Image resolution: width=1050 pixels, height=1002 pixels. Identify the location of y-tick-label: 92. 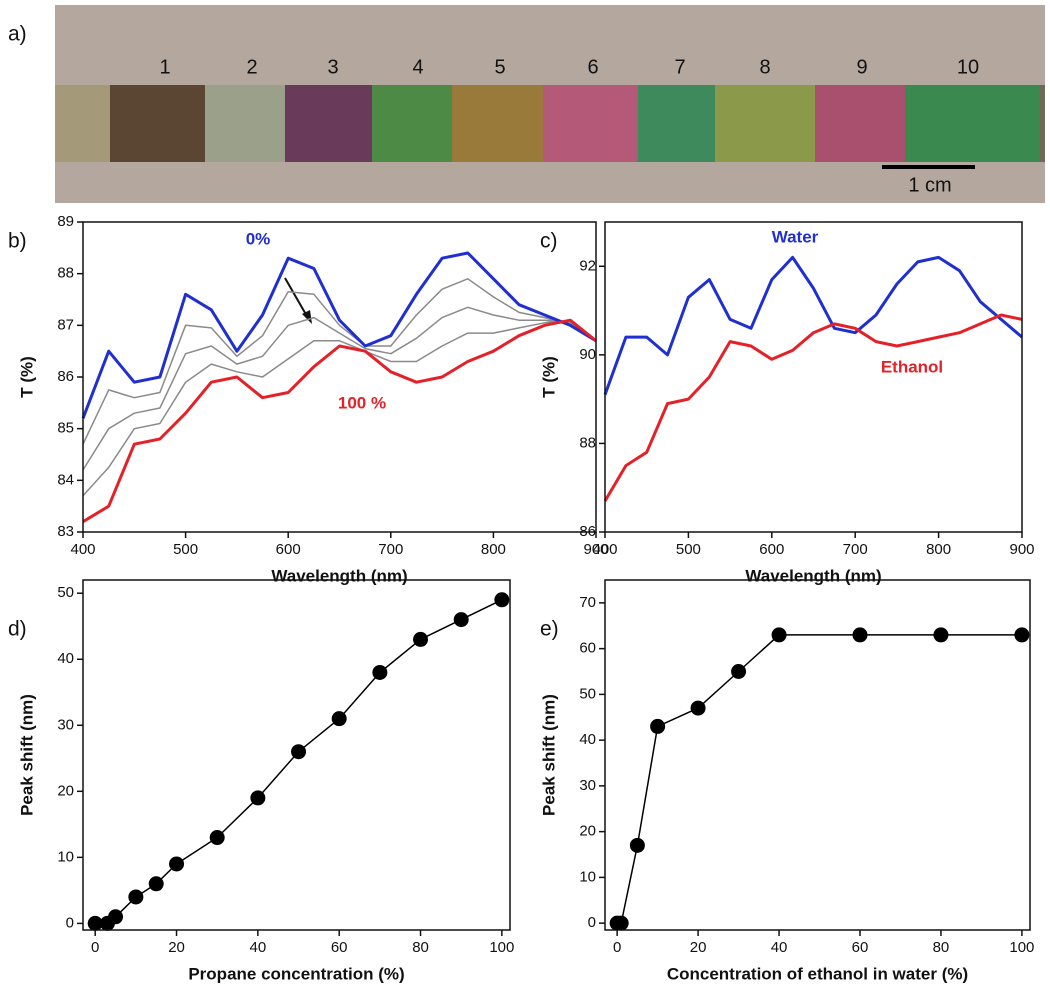
(587, 265).